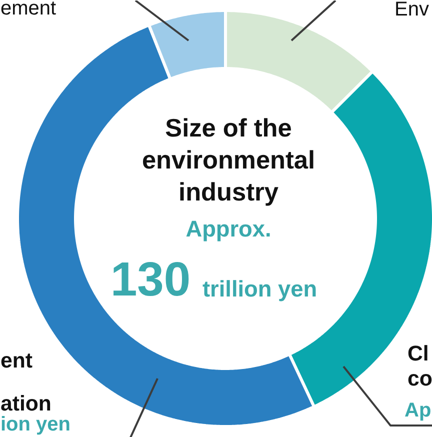  I want to click on text: Ap, so click(418, 411).